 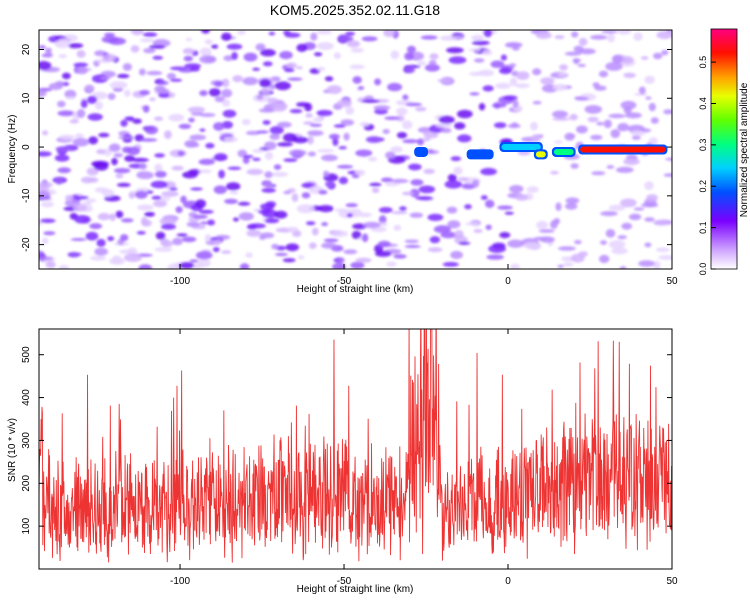 What do you see at coordinates (26, 525) in the screenshot?
I see `y-tick-label: 100` at bounding box center [26, 525].